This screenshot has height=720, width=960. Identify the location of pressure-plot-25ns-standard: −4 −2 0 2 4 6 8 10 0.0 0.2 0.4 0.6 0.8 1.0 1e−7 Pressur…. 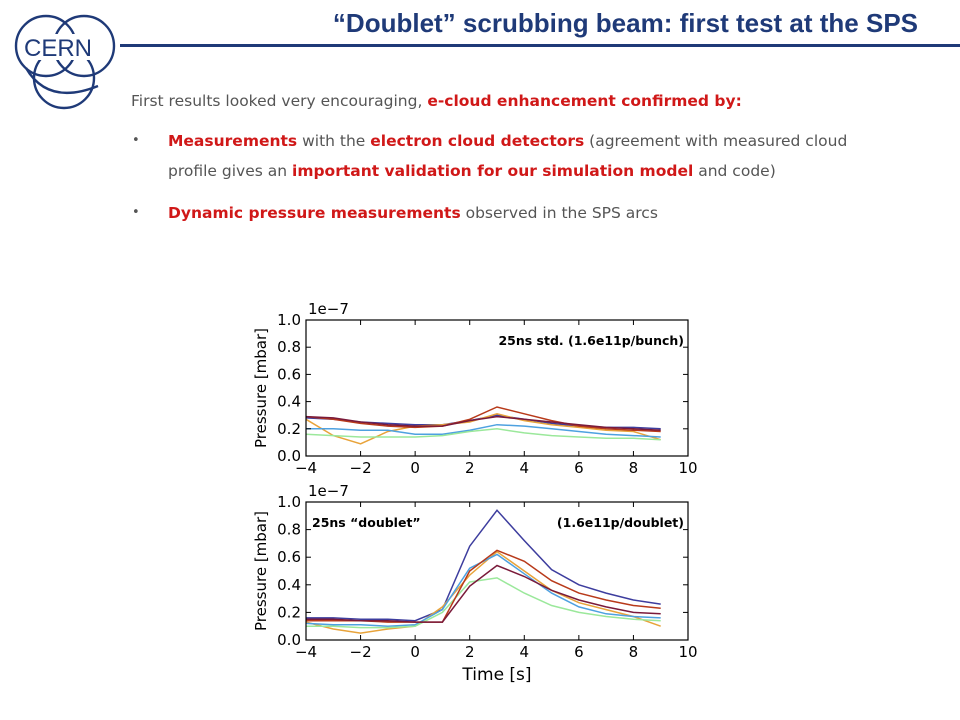
(475, 388).